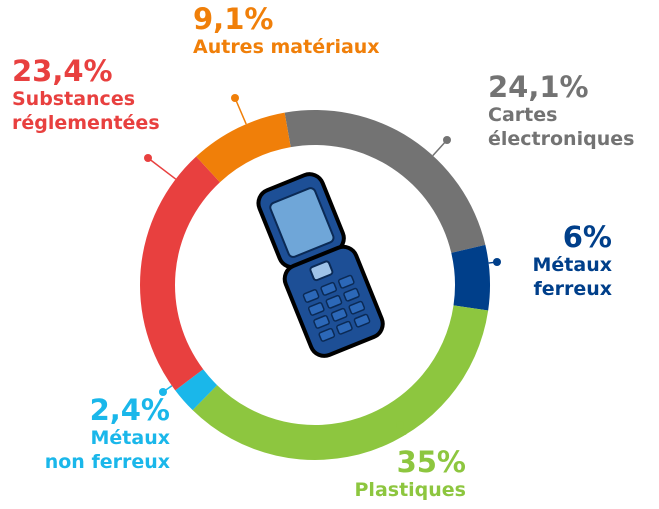 Image resolution: width=659 pixels, height=509 pixels. Describe the element at coordinates (107, 449) in the screenshot. I see `category-label: Métaux non ferreux` at that location.